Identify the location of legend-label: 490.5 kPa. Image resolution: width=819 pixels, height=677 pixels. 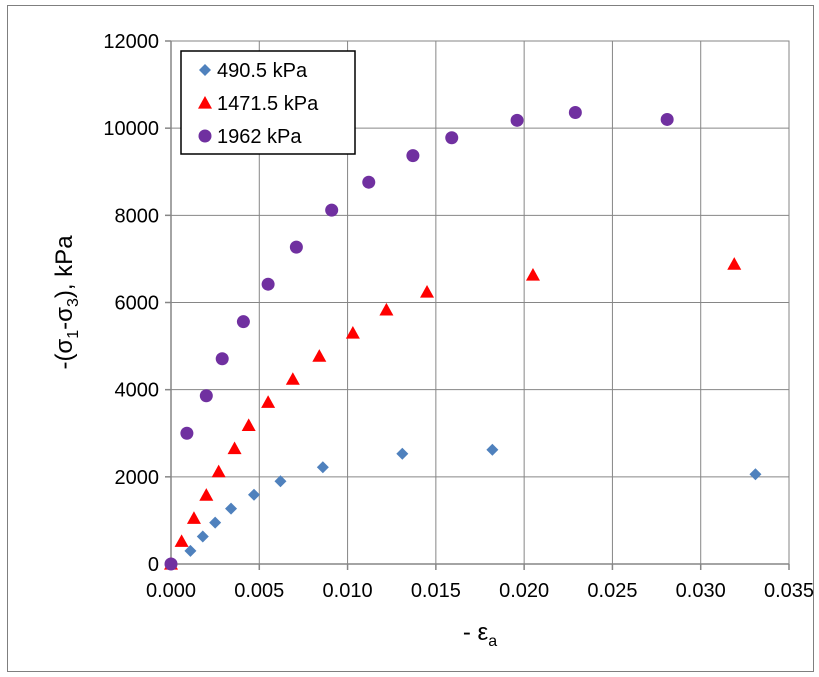
(262, 71).